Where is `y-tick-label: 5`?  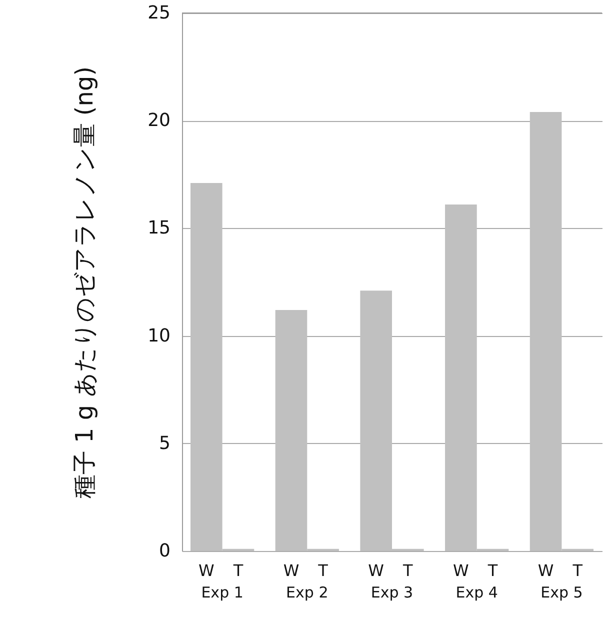 y-tick-label: 5 is located at coordinates (164, 443).